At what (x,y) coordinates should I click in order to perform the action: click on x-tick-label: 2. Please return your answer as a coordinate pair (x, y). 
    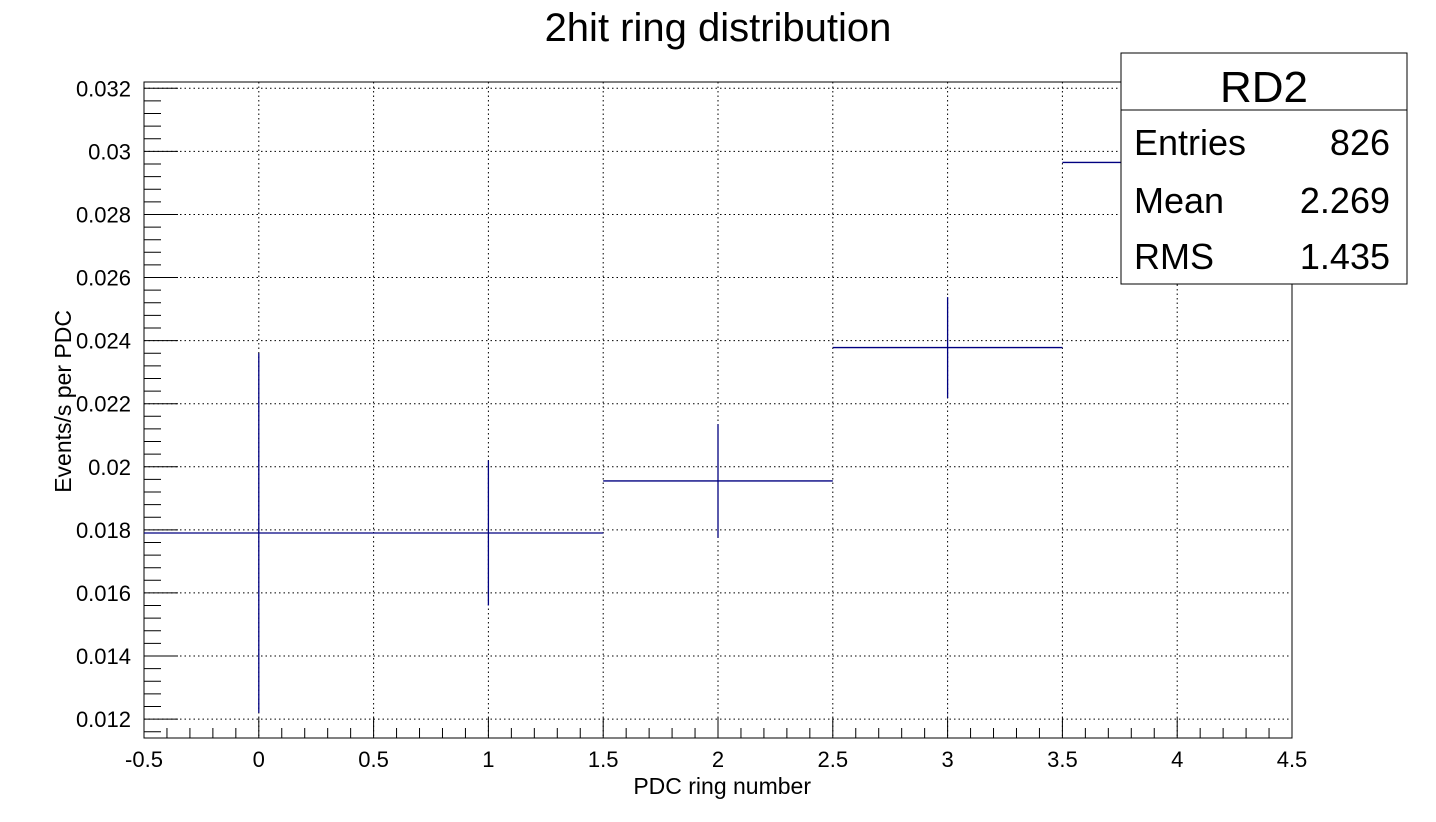
    Looking at the image, I should click on (718, 759).